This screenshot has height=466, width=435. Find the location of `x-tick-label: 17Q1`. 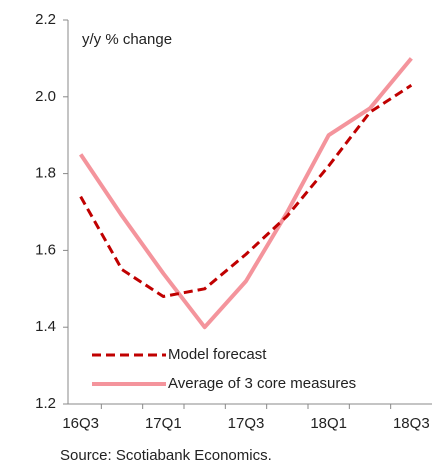

x-tick-label: 17Q1 is located at coordinates (163, 423).